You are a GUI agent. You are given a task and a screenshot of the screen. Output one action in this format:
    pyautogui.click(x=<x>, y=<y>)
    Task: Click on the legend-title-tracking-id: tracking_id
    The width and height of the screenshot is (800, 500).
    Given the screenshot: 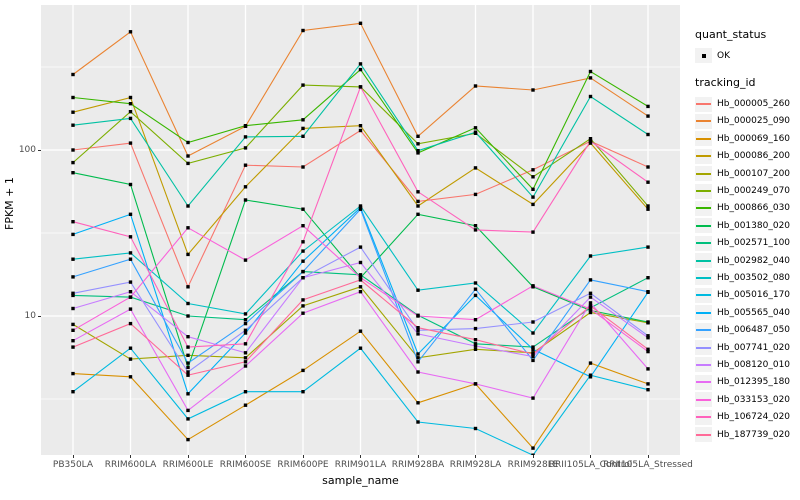 What is the action you would take?
    pyautogui.click(x=725, y=83)
    